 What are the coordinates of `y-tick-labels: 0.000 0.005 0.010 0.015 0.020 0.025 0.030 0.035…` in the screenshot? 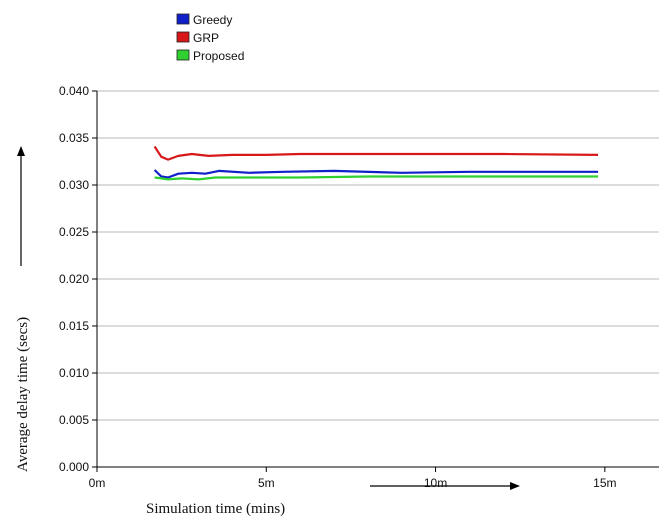 It's located at (74, 279).